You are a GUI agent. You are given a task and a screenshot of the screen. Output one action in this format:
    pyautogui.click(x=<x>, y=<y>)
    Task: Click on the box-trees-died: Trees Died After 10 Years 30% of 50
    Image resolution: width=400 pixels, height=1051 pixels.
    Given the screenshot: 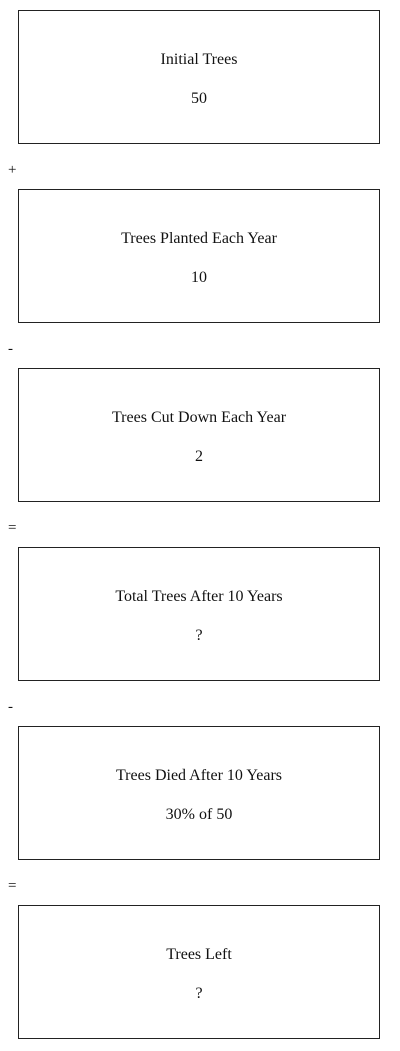 What is the action you would take?
    pyautogui.click(x=199, y=793)
    